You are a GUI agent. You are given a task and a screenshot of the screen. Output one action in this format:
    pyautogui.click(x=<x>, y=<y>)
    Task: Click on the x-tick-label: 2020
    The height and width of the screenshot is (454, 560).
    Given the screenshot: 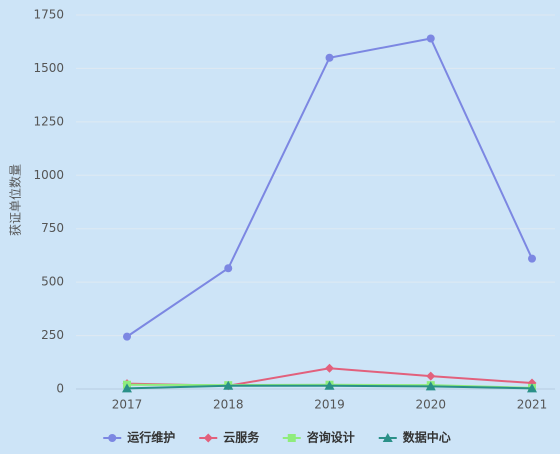 What is the action you would take?
    pyautogui.click(x=430, y=405)
    